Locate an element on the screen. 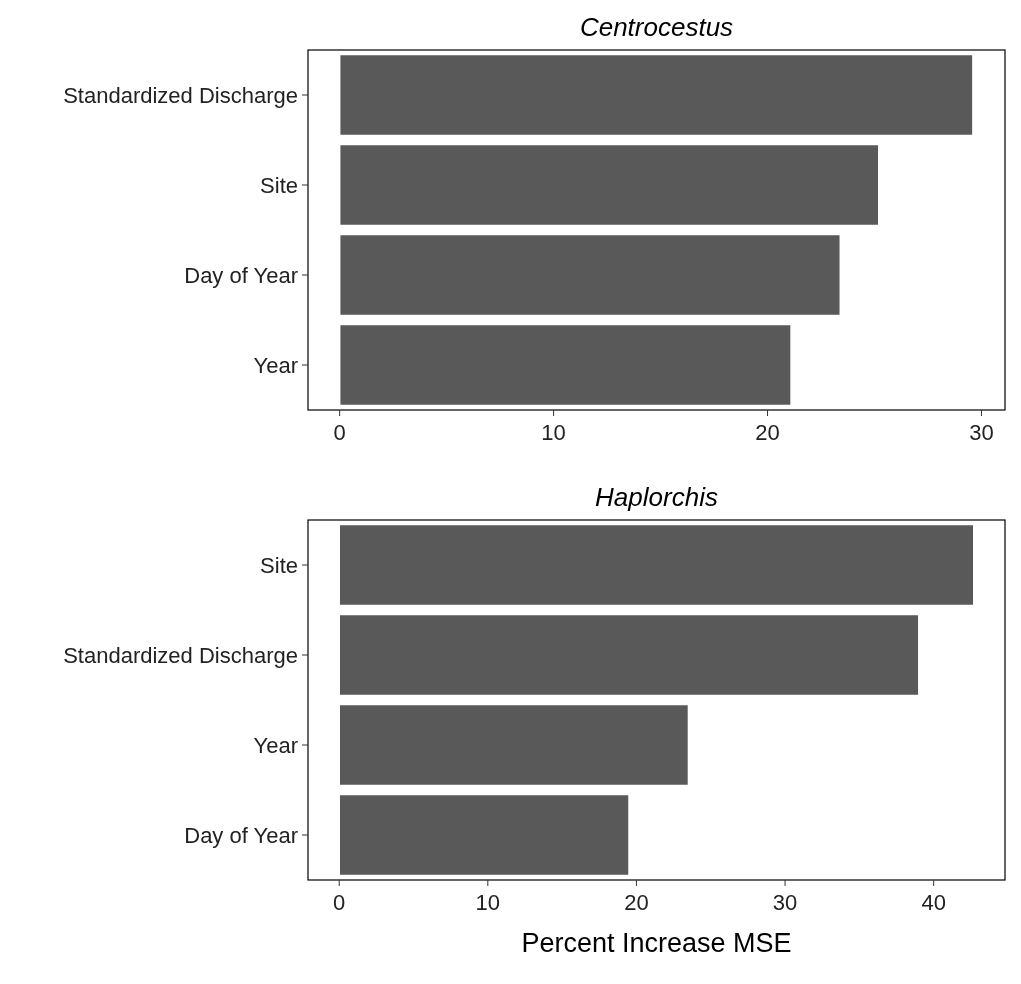 The image size is (1021, 984). x-tick-label: 40 is located at coordinates (933, 902).